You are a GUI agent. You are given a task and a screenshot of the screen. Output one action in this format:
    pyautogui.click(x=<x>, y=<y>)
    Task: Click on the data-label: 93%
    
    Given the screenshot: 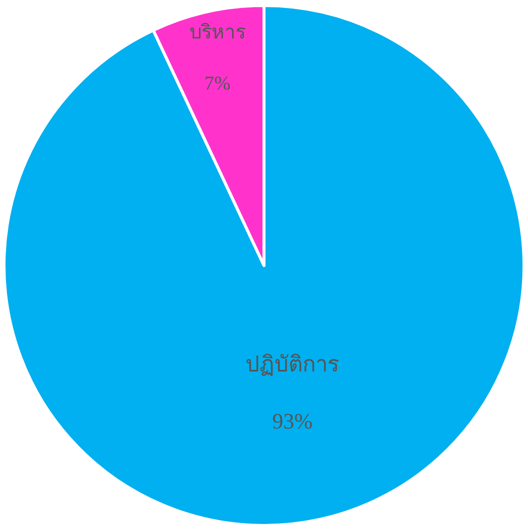 What is the action you would take?
    pyautogui.click(x=292, y=421)
    